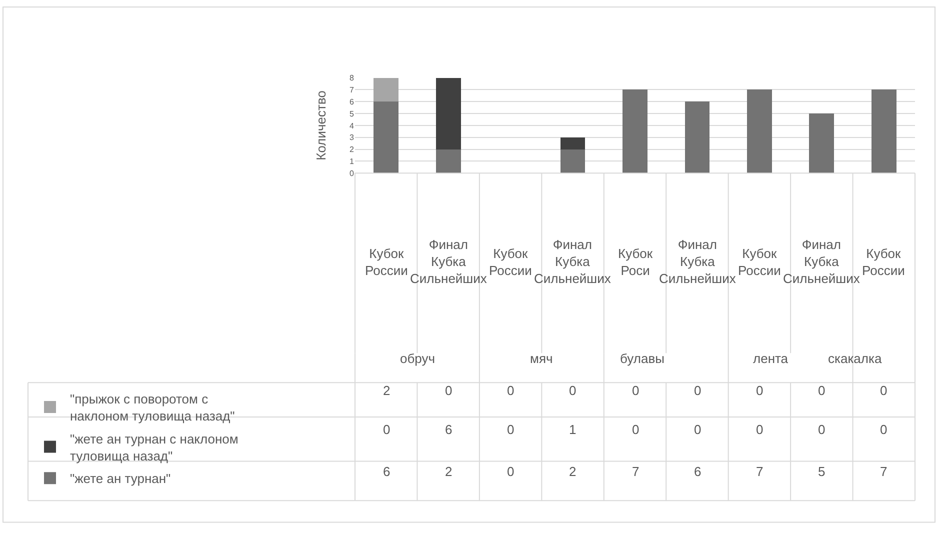 Image resolution: width=939 pixels, height=540 pixels. Describe the element at coordinates (635, 262) in the screenshot. I see `x-tick-label: Кубок Роси` at that location.